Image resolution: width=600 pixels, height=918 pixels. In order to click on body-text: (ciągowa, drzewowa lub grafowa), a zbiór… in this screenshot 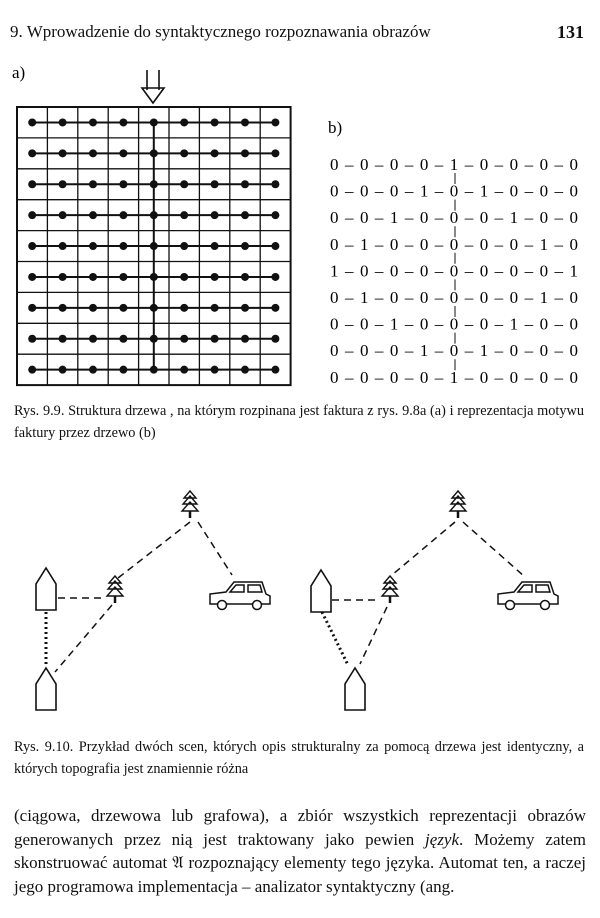, I will do `click(300, 851)`.